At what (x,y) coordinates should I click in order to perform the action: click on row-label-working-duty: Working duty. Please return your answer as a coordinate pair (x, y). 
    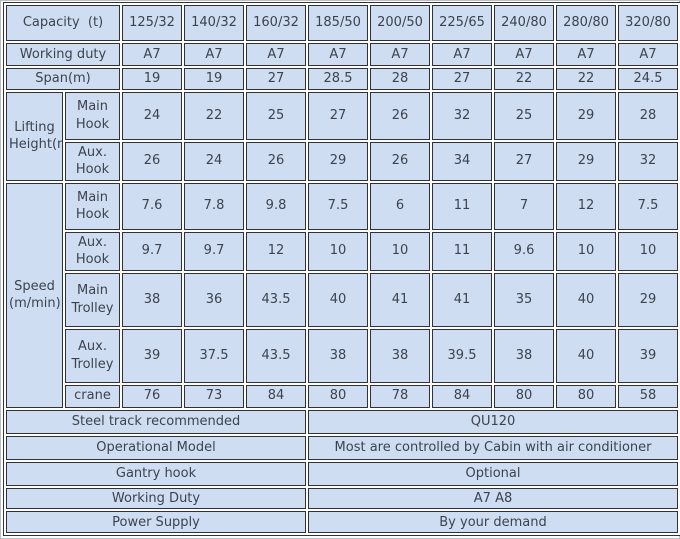
    Looking at the image, I should click on (63, 54).